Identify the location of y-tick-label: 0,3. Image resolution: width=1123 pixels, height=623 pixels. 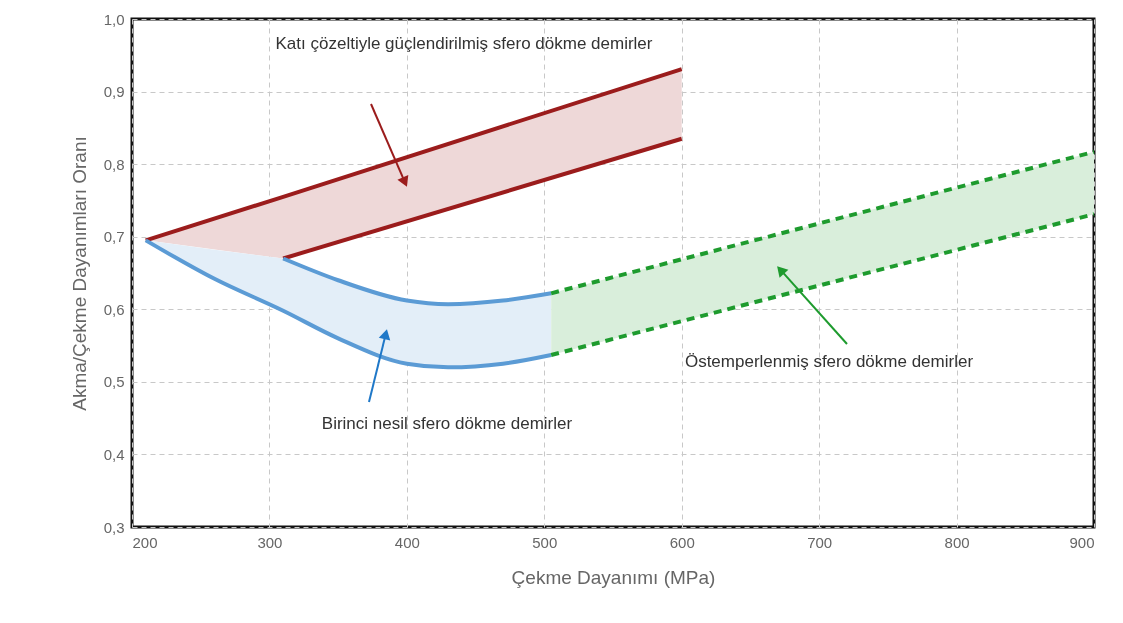
(114, 527).